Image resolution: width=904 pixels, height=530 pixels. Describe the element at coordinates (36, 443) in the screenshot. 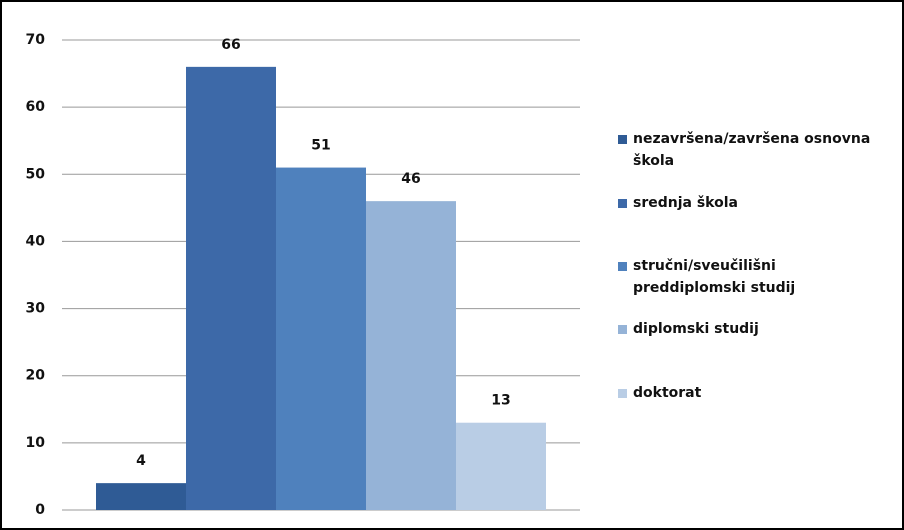

I see `y-tick-label: 10` at that location.